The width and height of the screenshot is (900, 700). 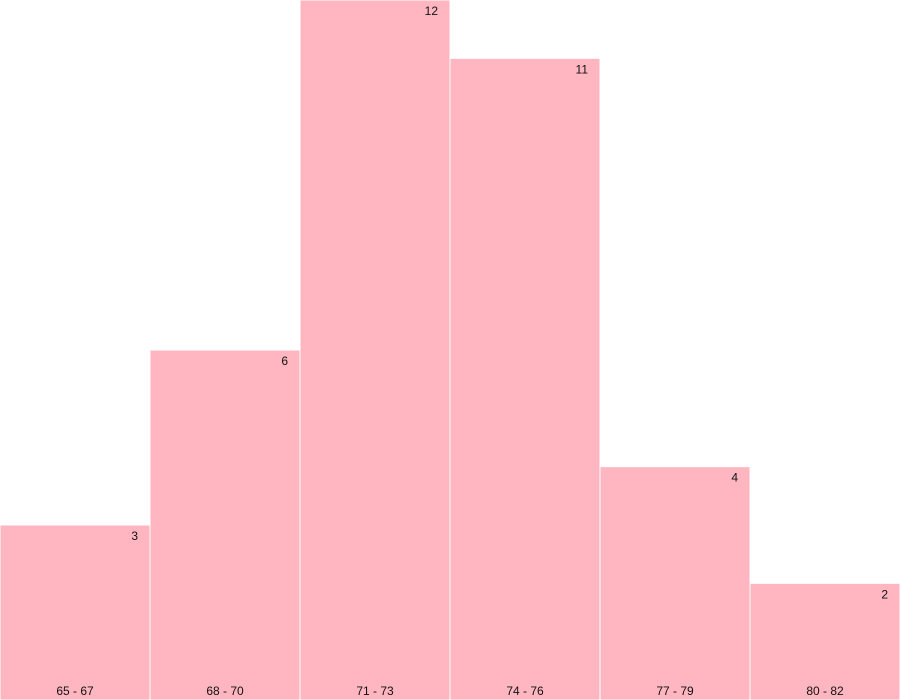 I want to click on bar-category-label: 71 - 73, so click(x=375, y=691).